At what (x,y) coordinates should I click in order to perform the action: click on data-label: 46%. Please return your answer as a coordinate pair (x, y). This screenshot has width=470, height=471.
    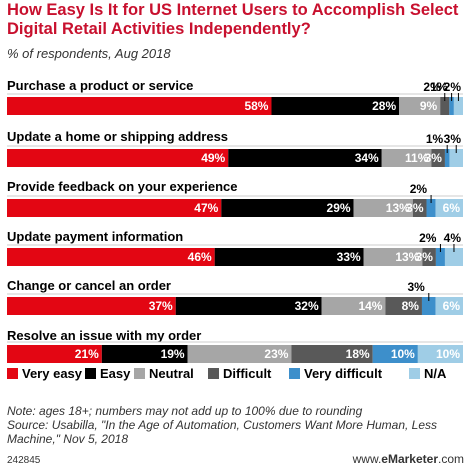
    Looking at the image, I should click on (200, 257).